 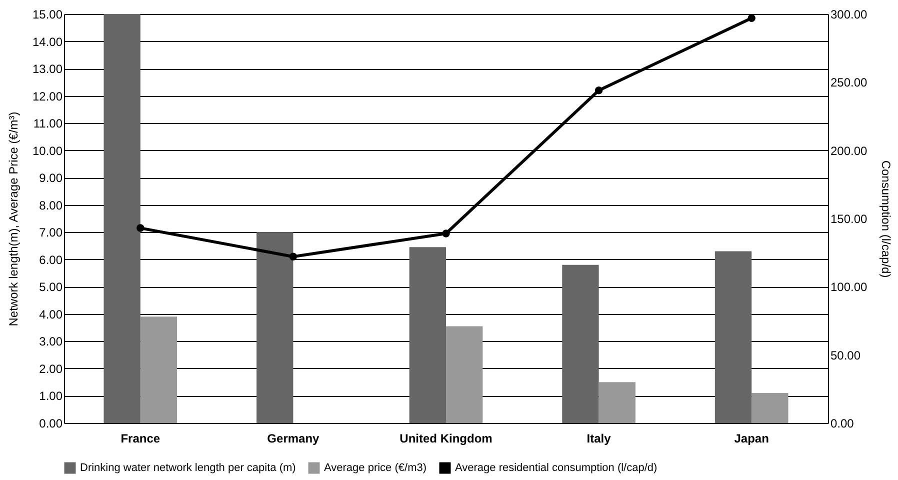 I want to click on y2-tick-label: 250.00, so click(x=849, y=83).